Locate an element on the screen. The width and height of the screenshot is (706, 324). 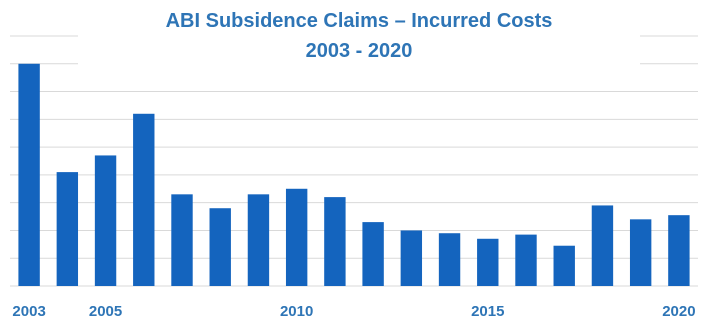
bar-2019 is located at coordinates (640, 252).